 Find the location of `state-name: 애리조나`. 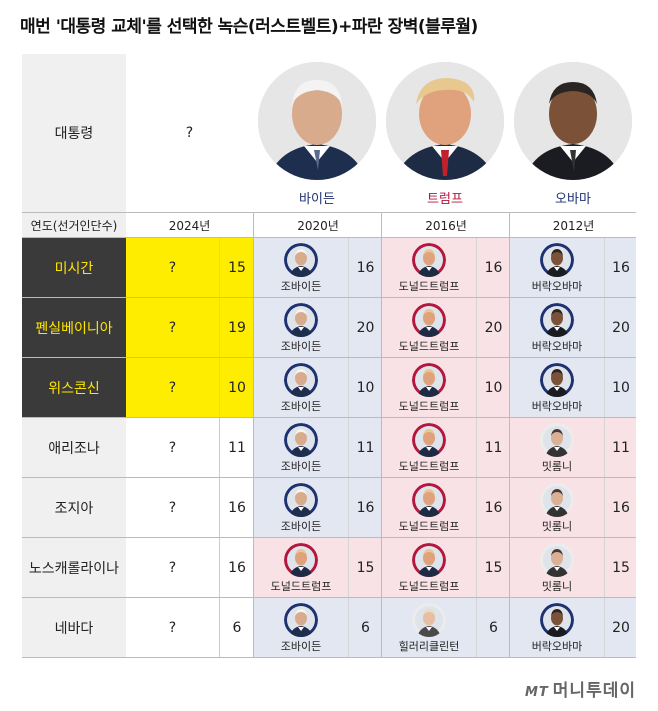

state-name: 애리조나 is located at coordinates (74, 447).